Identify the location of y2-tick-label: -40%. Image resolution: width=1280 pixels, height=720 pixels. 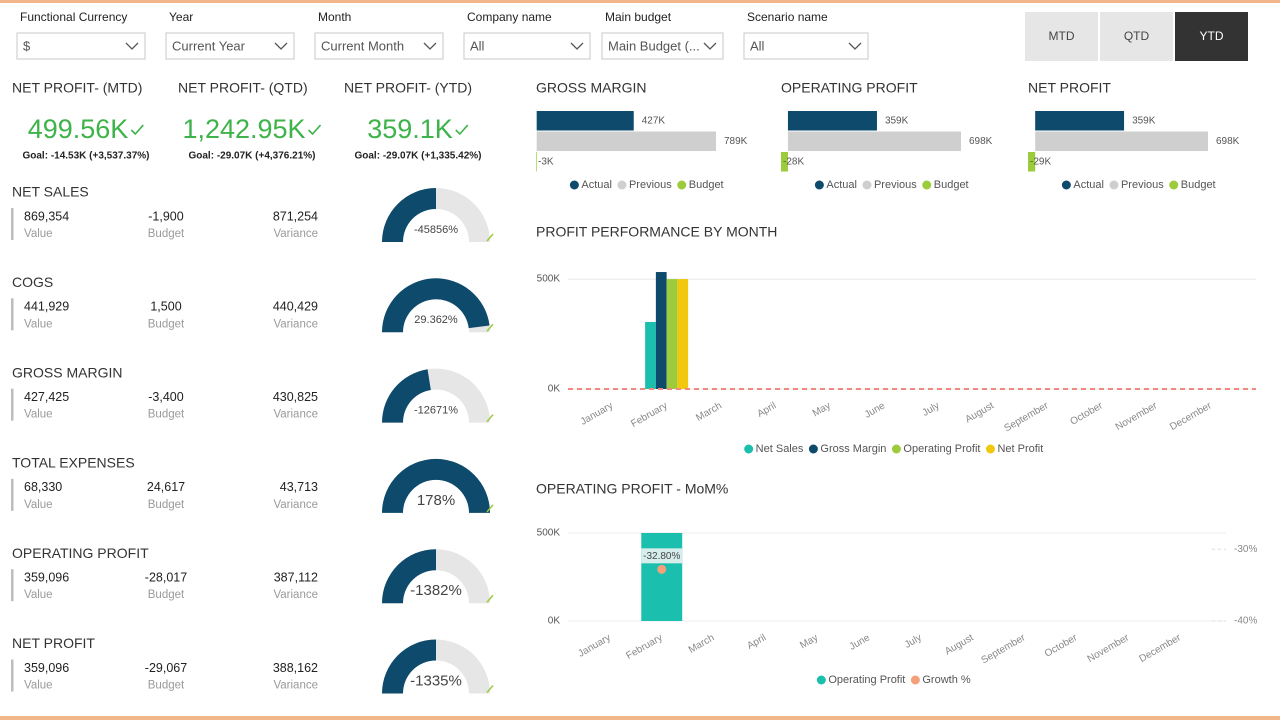
(1245, 621).